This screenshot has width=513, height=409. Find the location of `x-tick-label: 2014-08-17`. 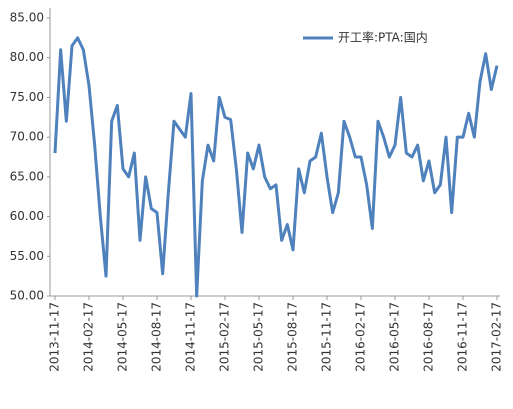

x-tick-label: 2014-08-17 is located at coordinates (157, 337).